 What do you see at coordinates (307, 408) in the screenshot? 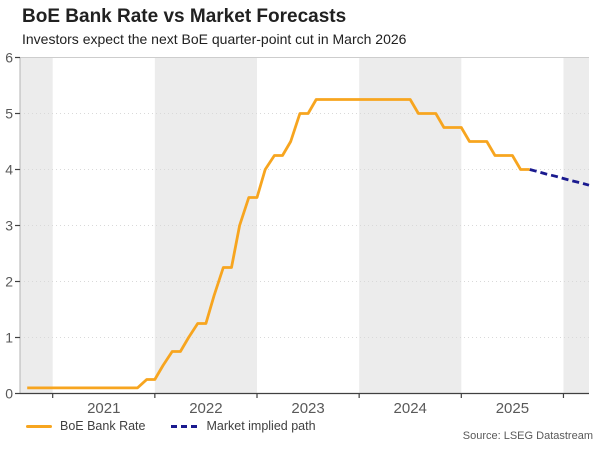
I see `x-tick-label-2023: 2023` at bounding box center [307, 408].